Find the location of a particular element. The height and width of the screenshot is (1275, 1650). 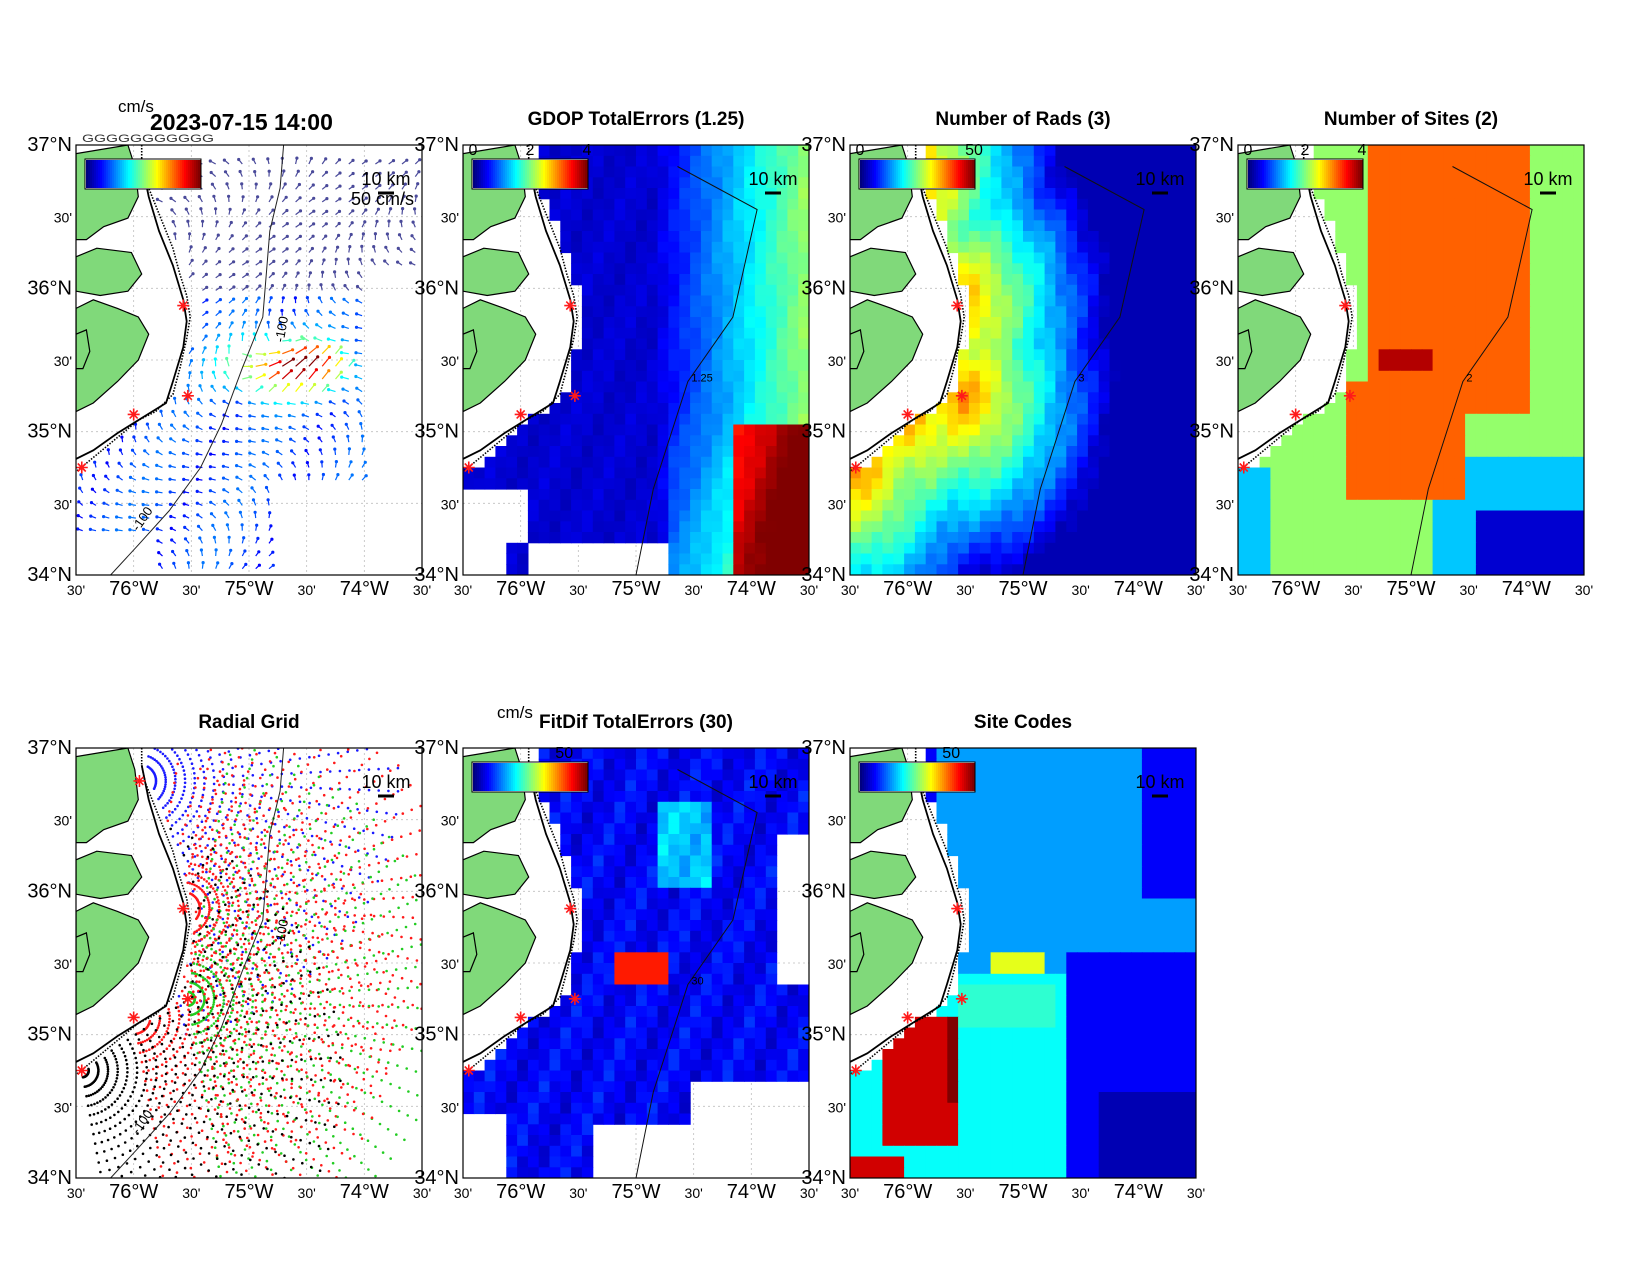

landmass is located at coordinates (500, 356).